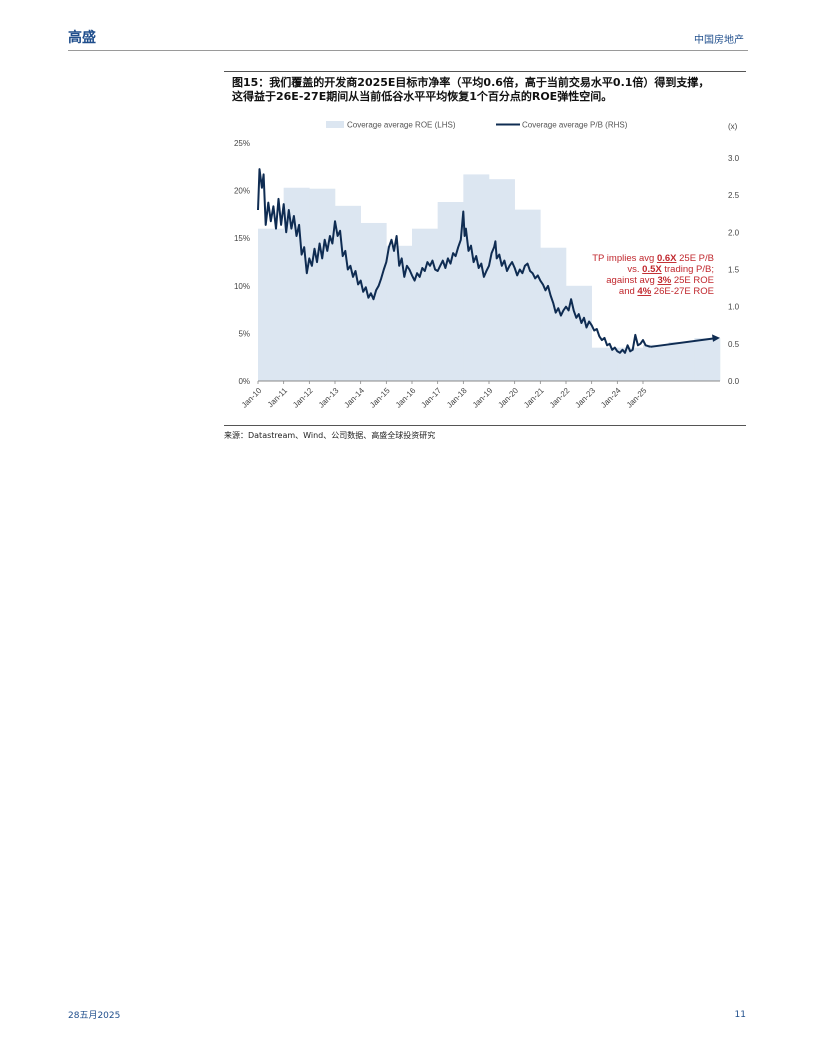 The width and height of the screenshot is (816, 1056). Describe the element at coordinates (611, 398) in the screenshot. I see `x-tick-label: Jan-24` at that location.